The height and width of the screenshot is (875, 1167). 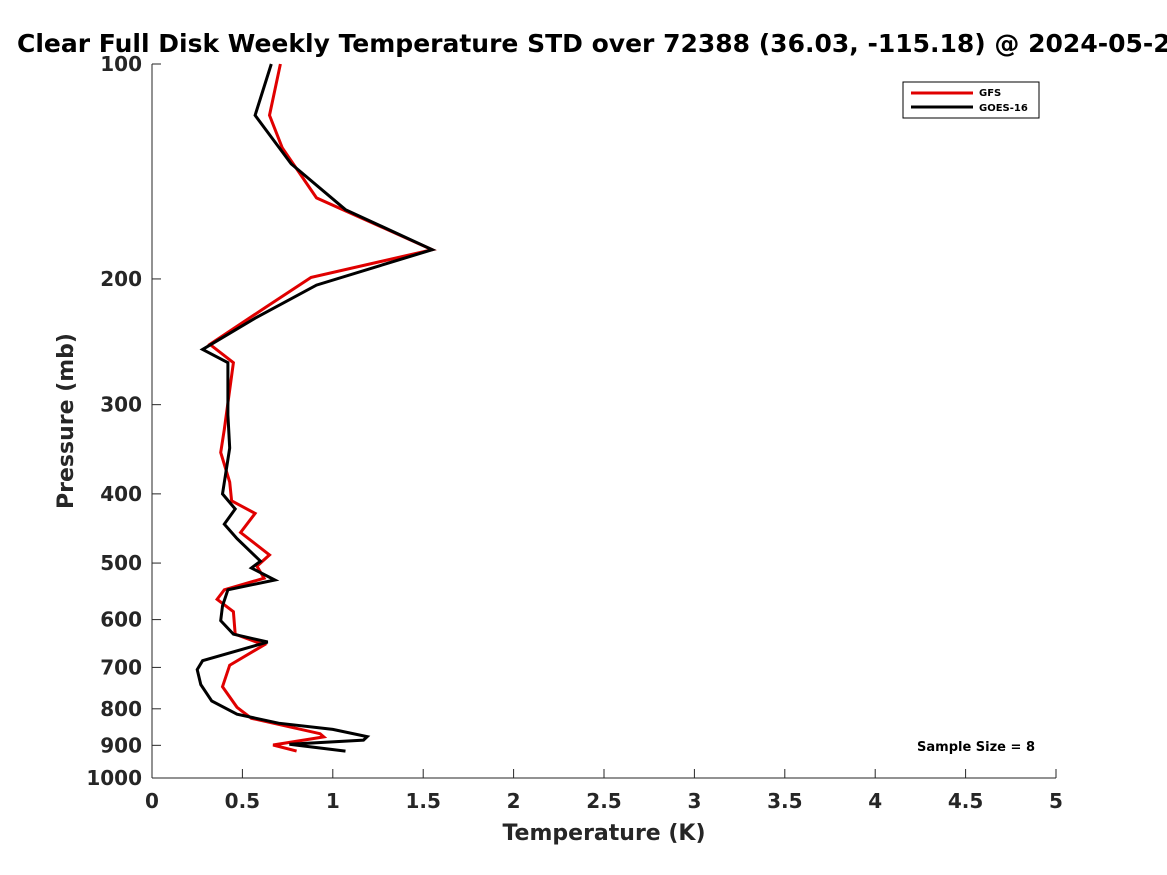 What do you see at coordinates (121, 64) in the screenshot?
I see `y-tick-label: 100` at bounding box center [121, 64].